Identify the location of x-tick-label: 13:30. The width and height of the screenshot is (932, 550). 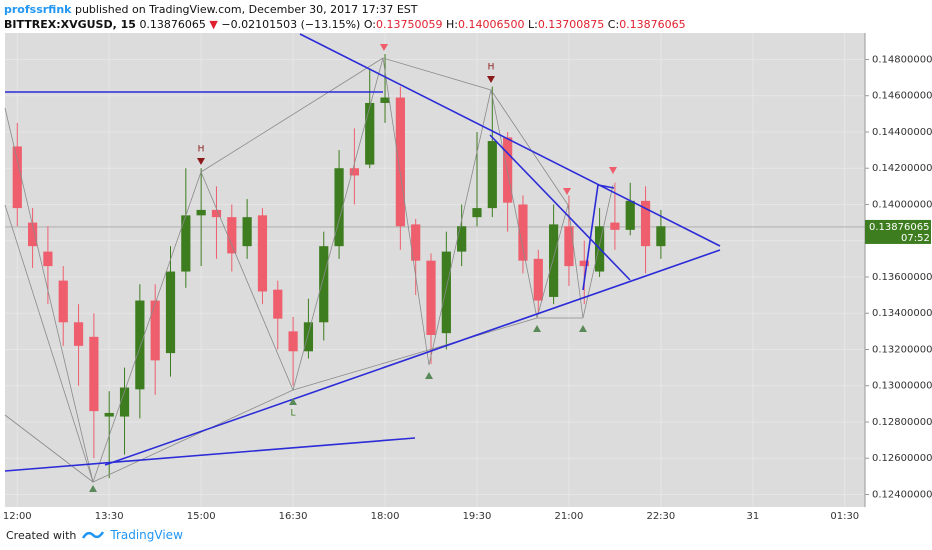
(109, 516).